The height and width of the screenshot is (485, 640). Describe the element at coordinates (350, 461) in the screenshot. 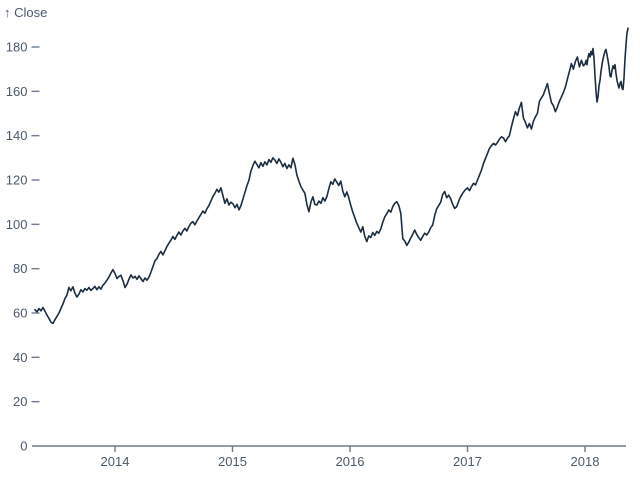

I see `x-tick-label: 2016` at that location.